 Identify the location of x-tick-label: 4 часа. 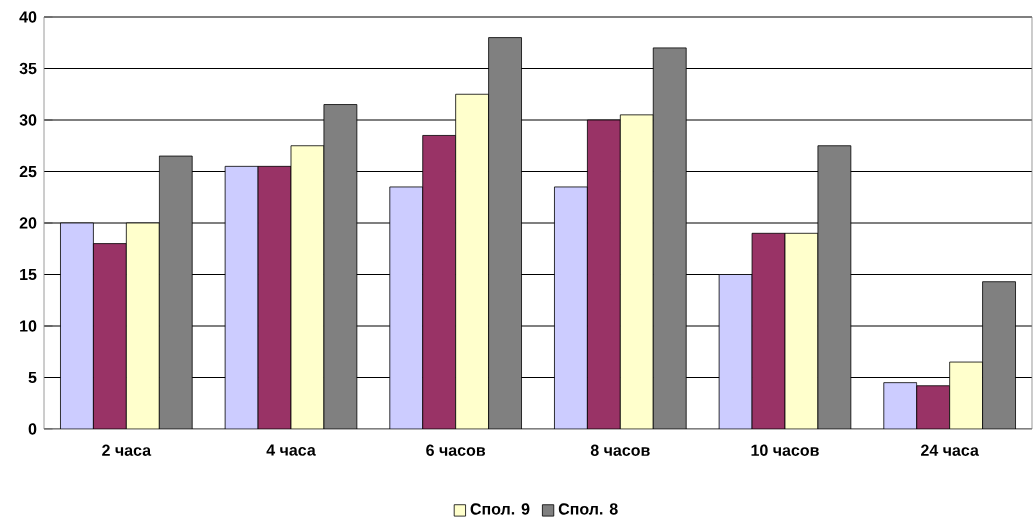
(291, 450).